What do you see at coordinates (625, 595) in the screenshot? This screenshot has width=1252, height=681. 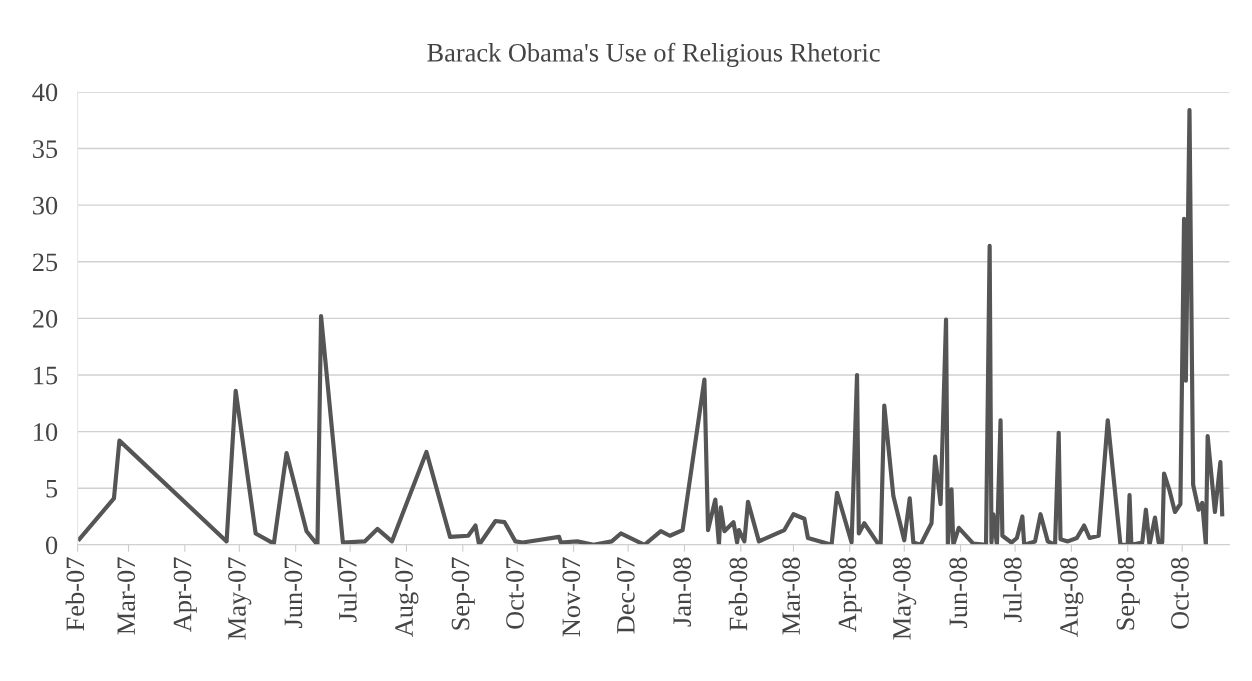 I see `x-tick-label: Dec-07` at bounding box center [625, 595].